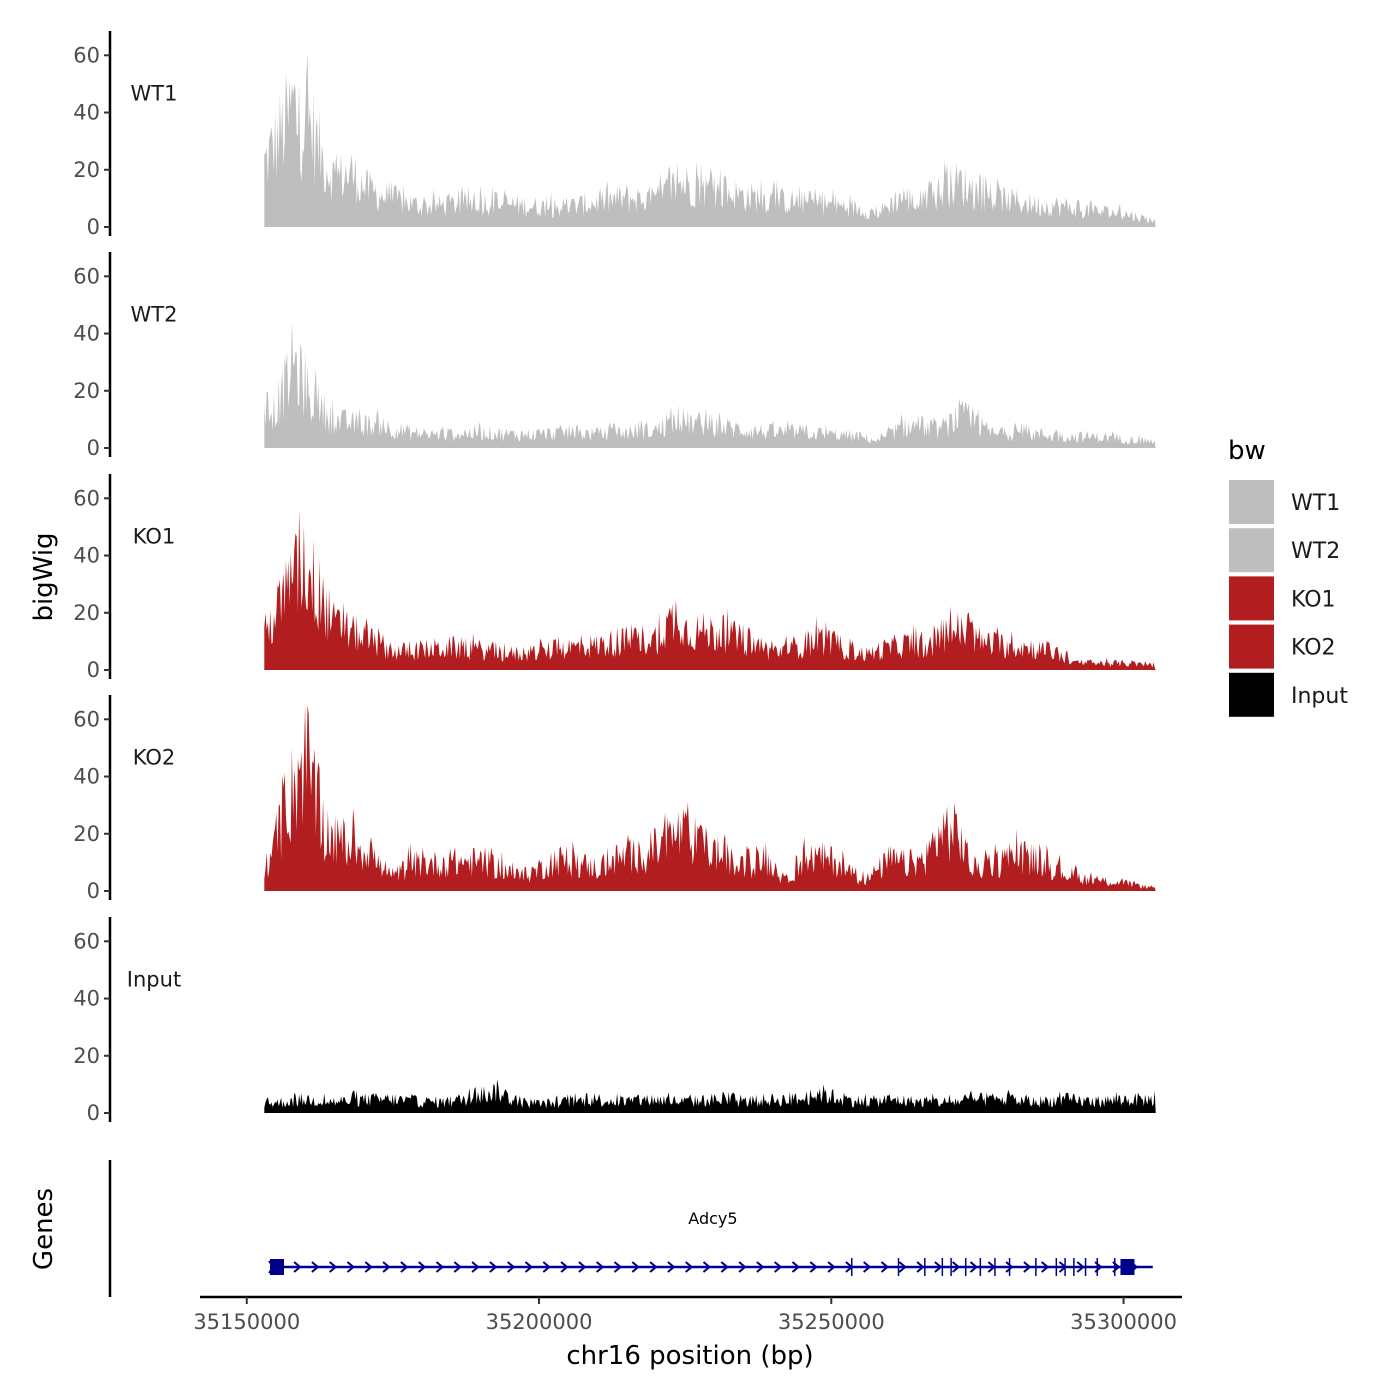 The width and height of the screenshot is (1400, 1400). Describe the element at coordinates (1315, 551) in the screenshot. I see `legend-label: WT2` at that location.